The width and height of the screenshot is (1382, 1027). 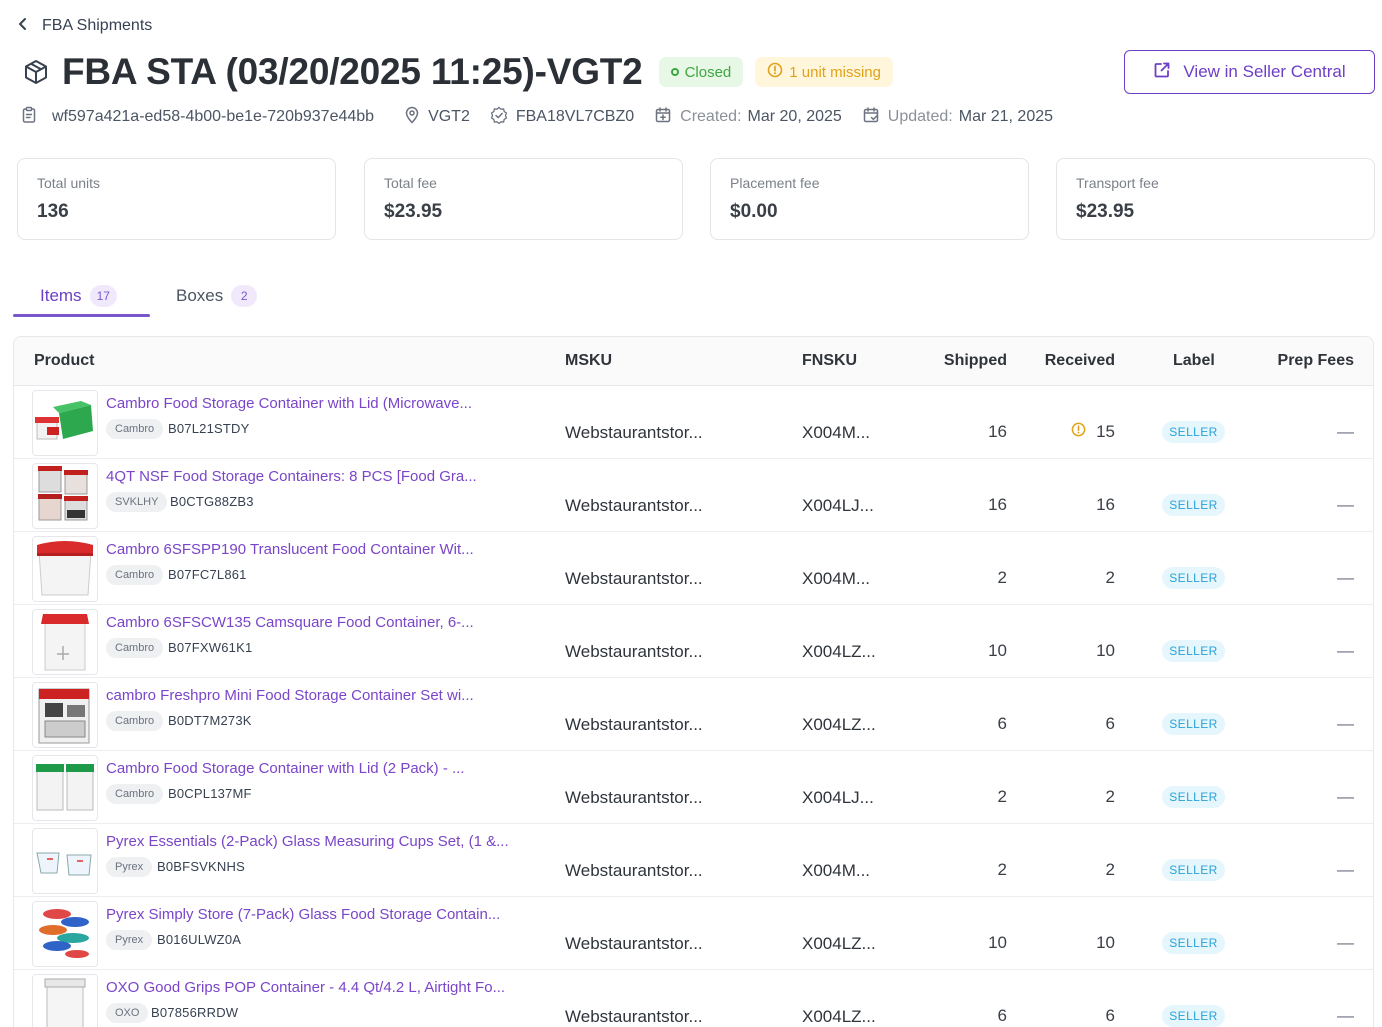 I want to click on meta-updated: Updated: Mar 21, 2025, so click(x=957, y=117).